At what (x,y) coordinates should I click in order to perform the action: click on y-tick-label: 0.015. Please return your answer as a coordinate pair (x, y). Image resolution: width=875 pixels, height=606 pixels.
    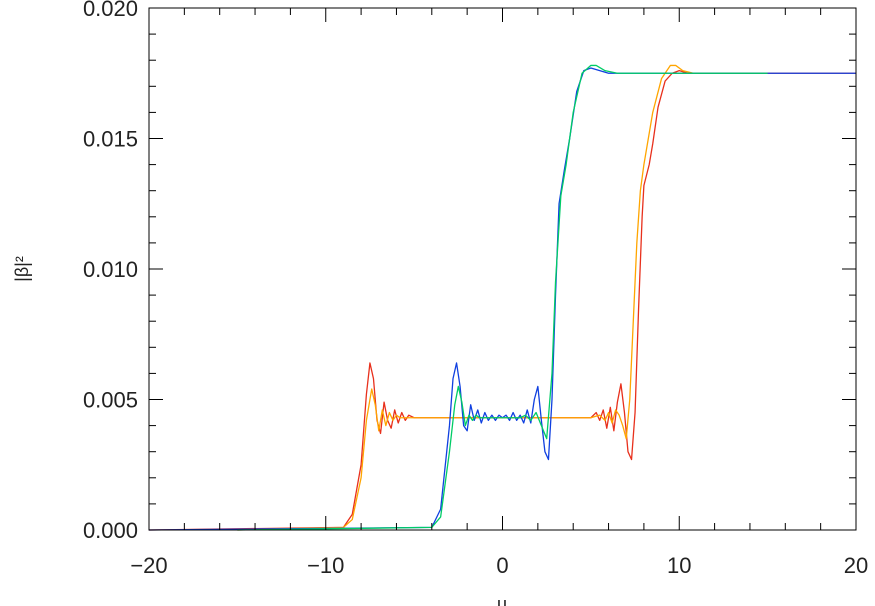
    Looking at the image, I should click on (110, 139).